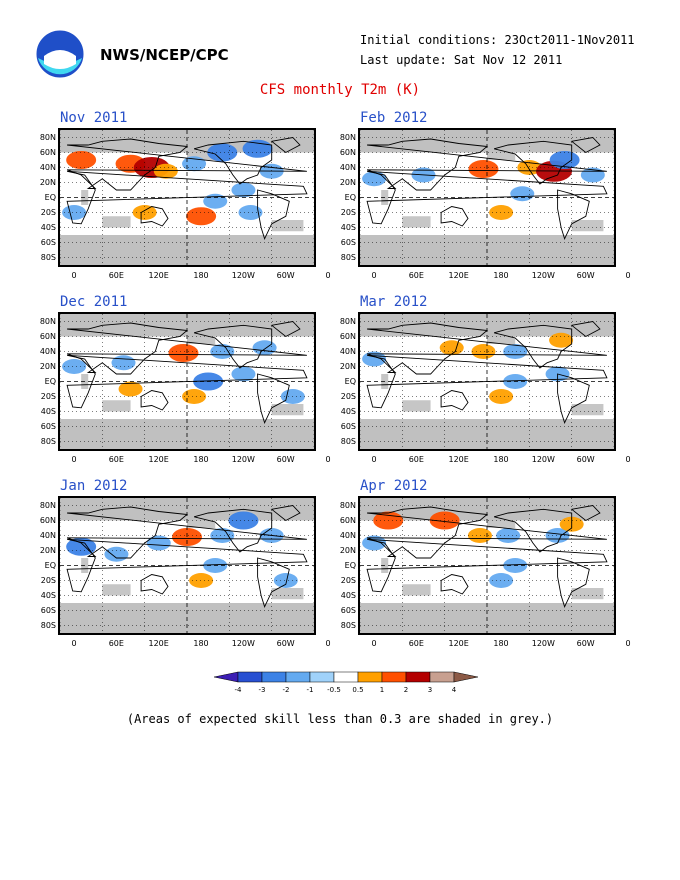 This screenshot has height=880, width=680. I want to click on color-legend: -4 -3 -2 -1 -0.5 0.5 1 2 3 4, so click(340, 685).